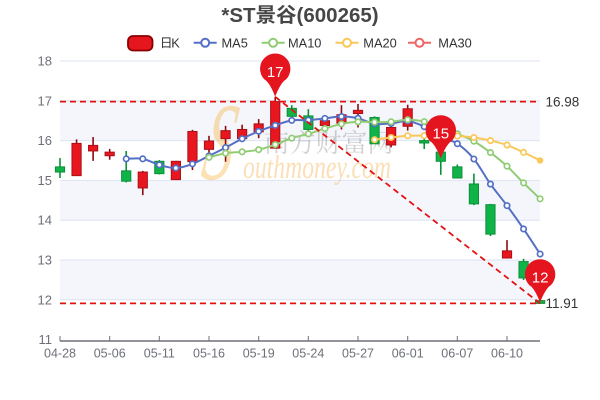 The image size is (600, 400). I want to click on svg-text: 16, so click(45, 140).